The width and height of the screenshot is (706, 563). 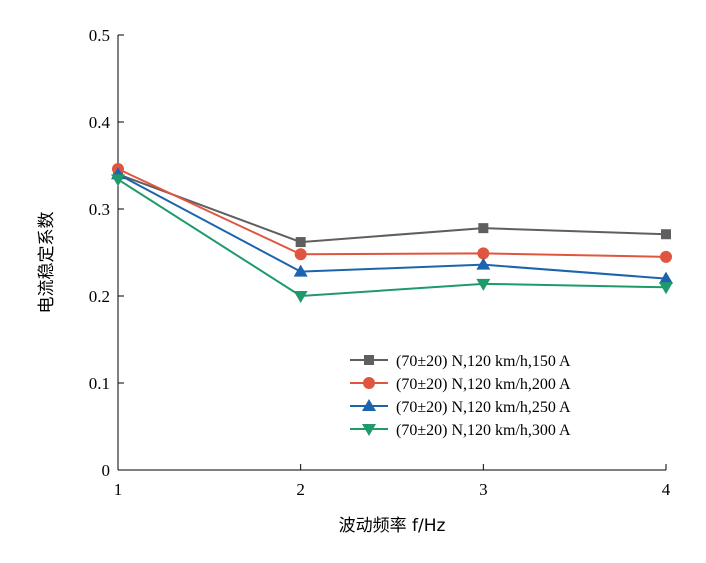 I want to click on x-tick-label: 2, so click(x=300, y=489).